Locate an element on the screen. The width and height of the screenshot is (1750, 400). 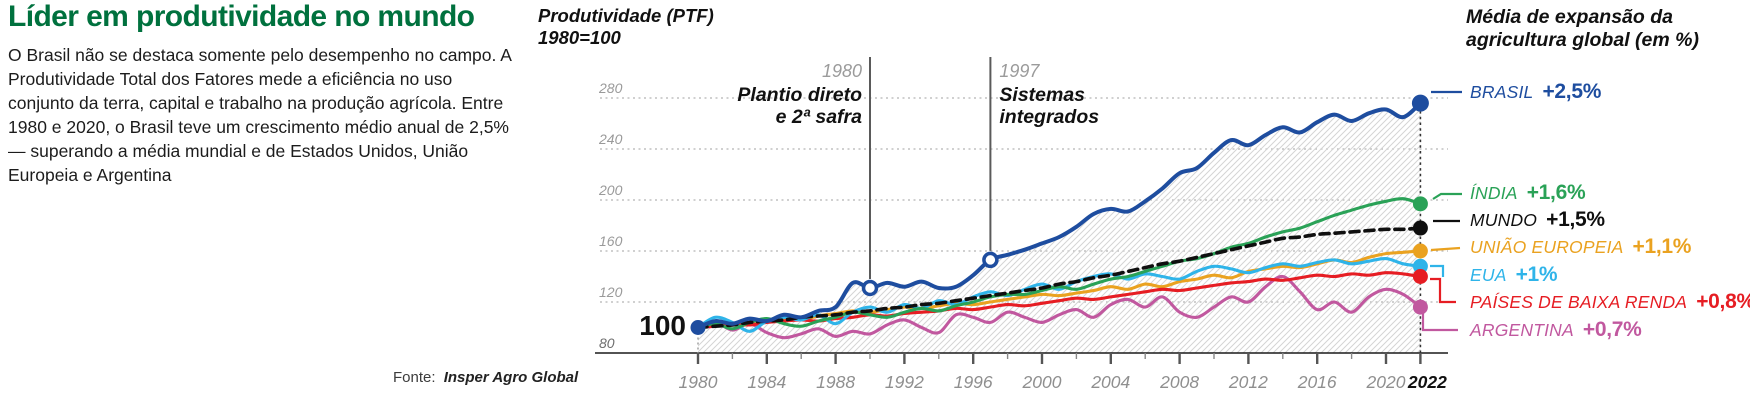
legend-item-mundo: MUNDO +1,5% is located at coordinates (1537, 220).